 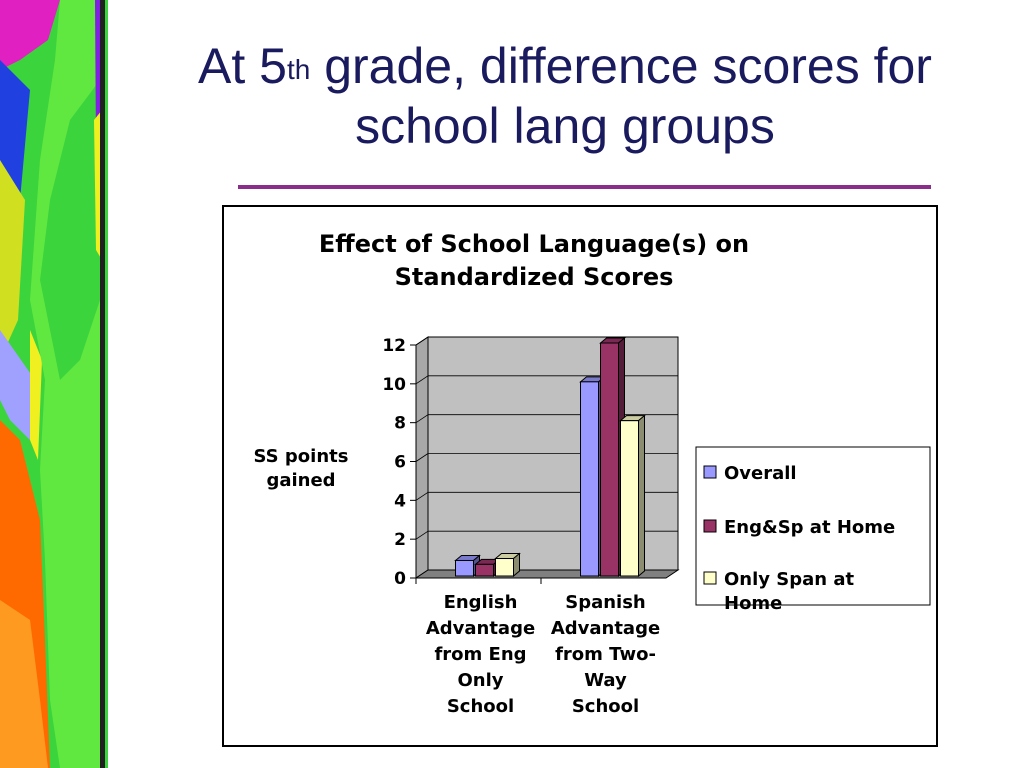 I want to click on y-axis-label-line: gained, so click(x=300, y=480).